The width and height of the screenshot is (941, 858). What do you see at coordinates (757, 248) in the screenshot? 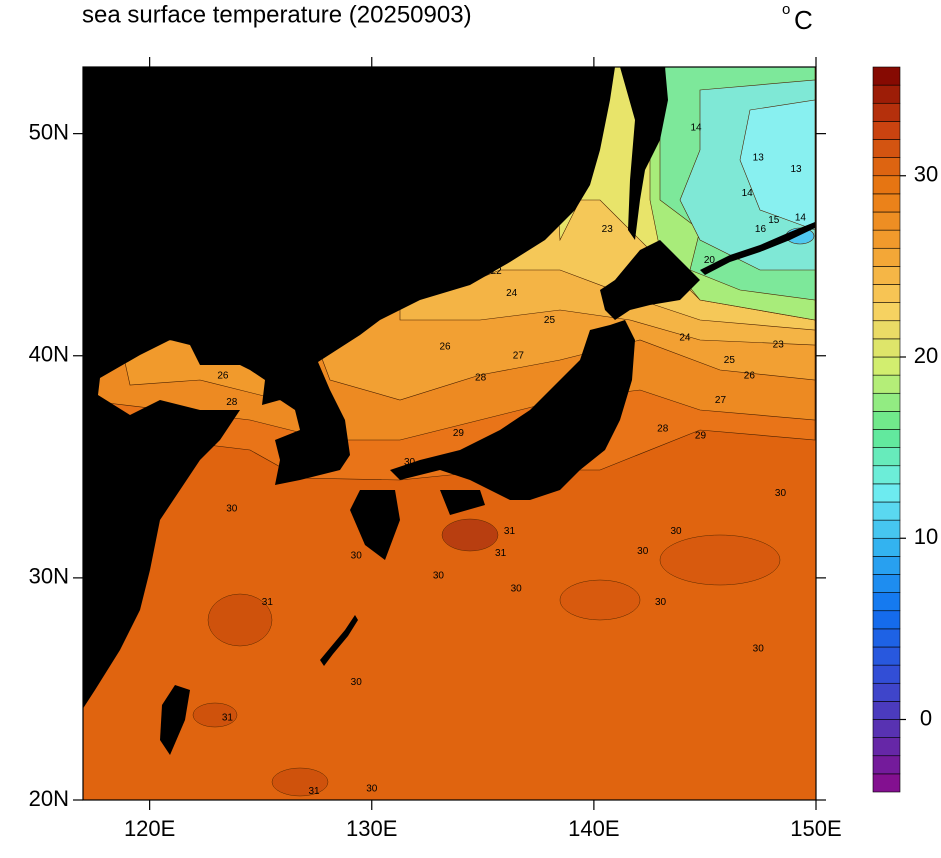
I see `kuril-islands` at bounding box center [757, 248].